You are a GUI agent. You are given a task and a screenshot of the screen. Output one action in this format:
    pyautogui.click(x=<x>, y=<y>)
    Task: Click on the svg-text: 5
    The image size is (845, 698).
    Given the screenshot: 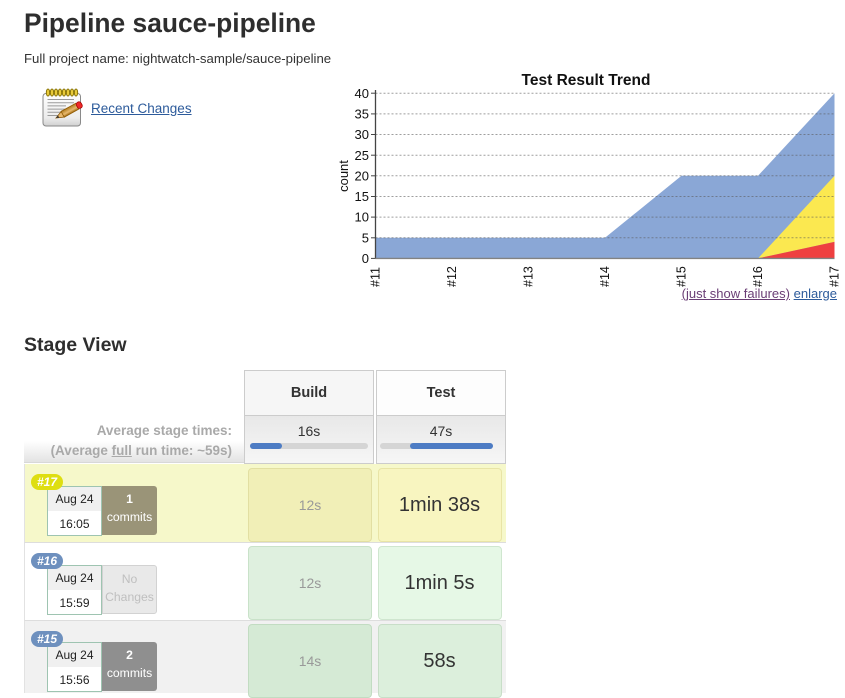 What is the action you would take?
    pyautogui.click(x=365, y=237)
    